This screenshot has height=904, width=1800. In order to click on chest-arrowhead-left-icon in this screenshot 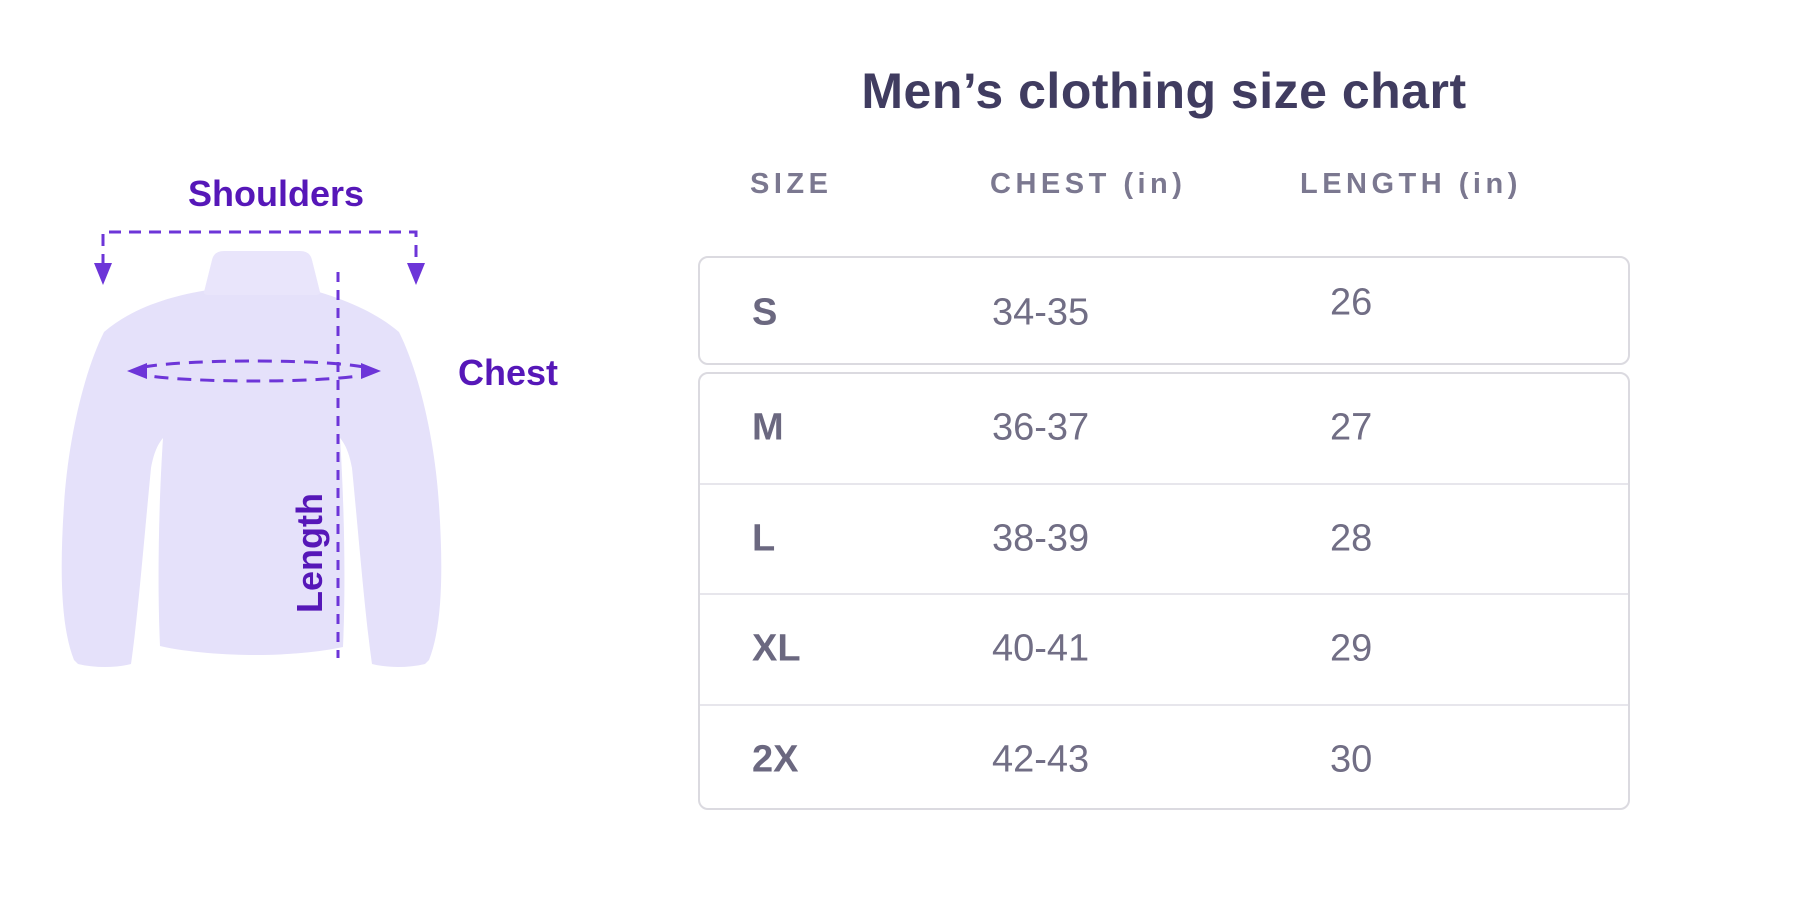, I will do `click(137, 371)`.